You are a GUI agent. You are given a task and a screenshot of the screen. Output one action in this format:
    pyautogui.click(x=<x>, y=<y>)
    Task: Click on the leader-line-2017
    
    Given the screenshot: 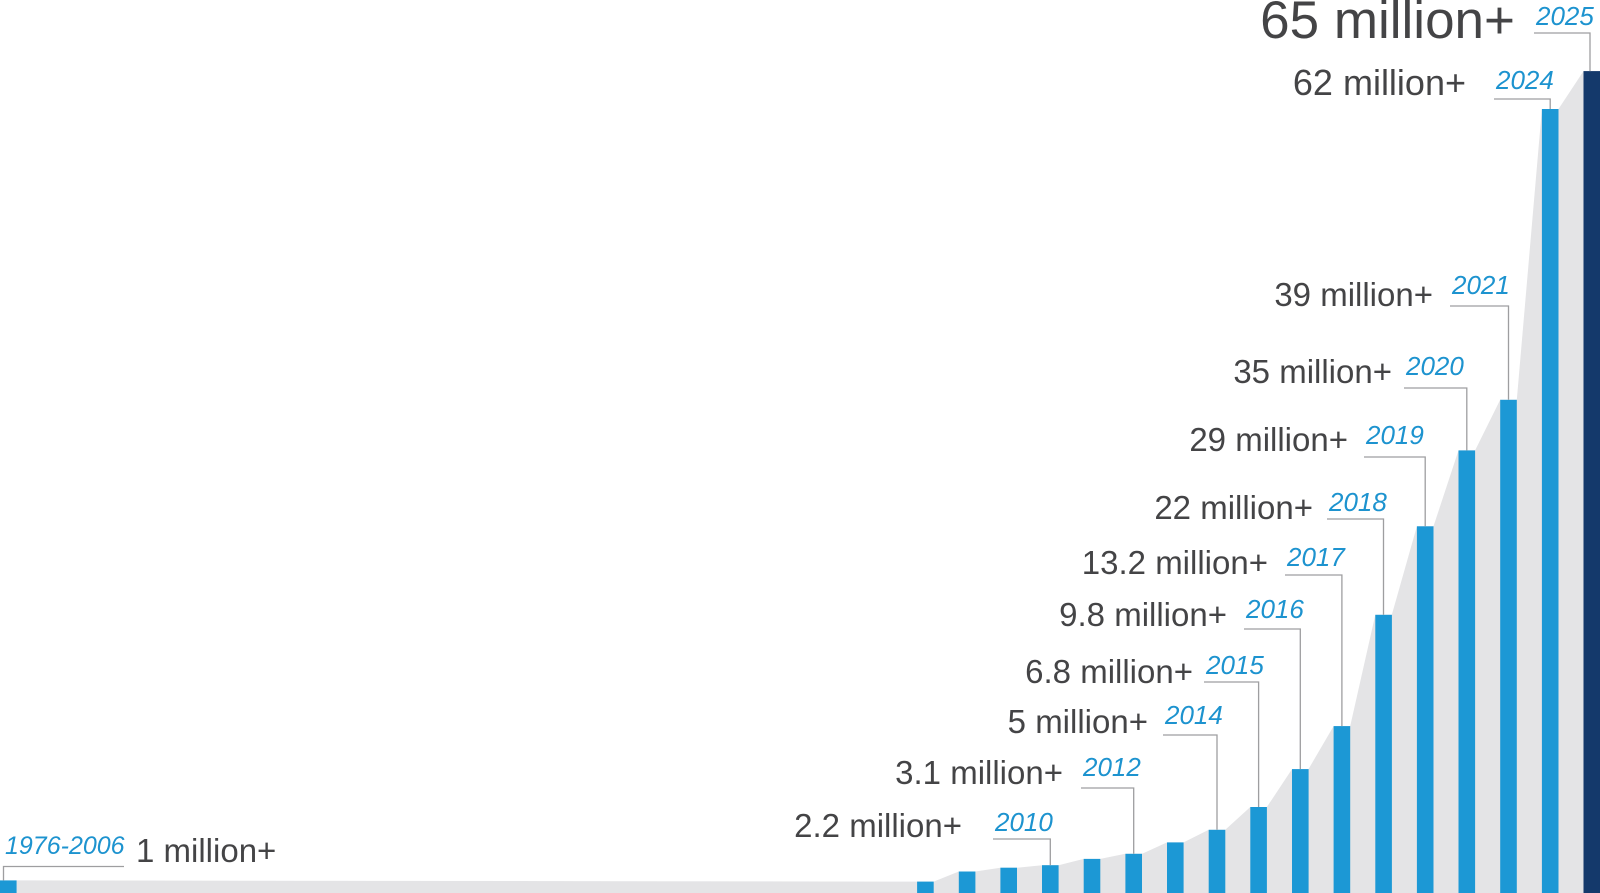 What is the action you would take?
    pyautogui.click(x=1314, y=650)
    